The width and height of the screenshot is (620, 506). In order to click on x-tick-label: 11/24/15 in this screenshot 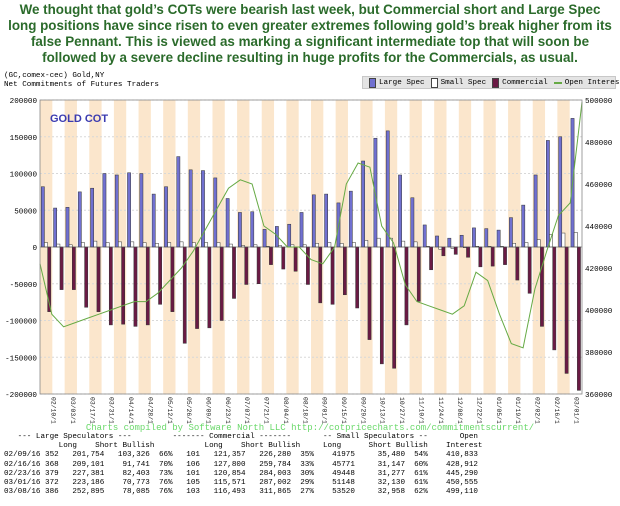, I will do `click(440, 410)`.